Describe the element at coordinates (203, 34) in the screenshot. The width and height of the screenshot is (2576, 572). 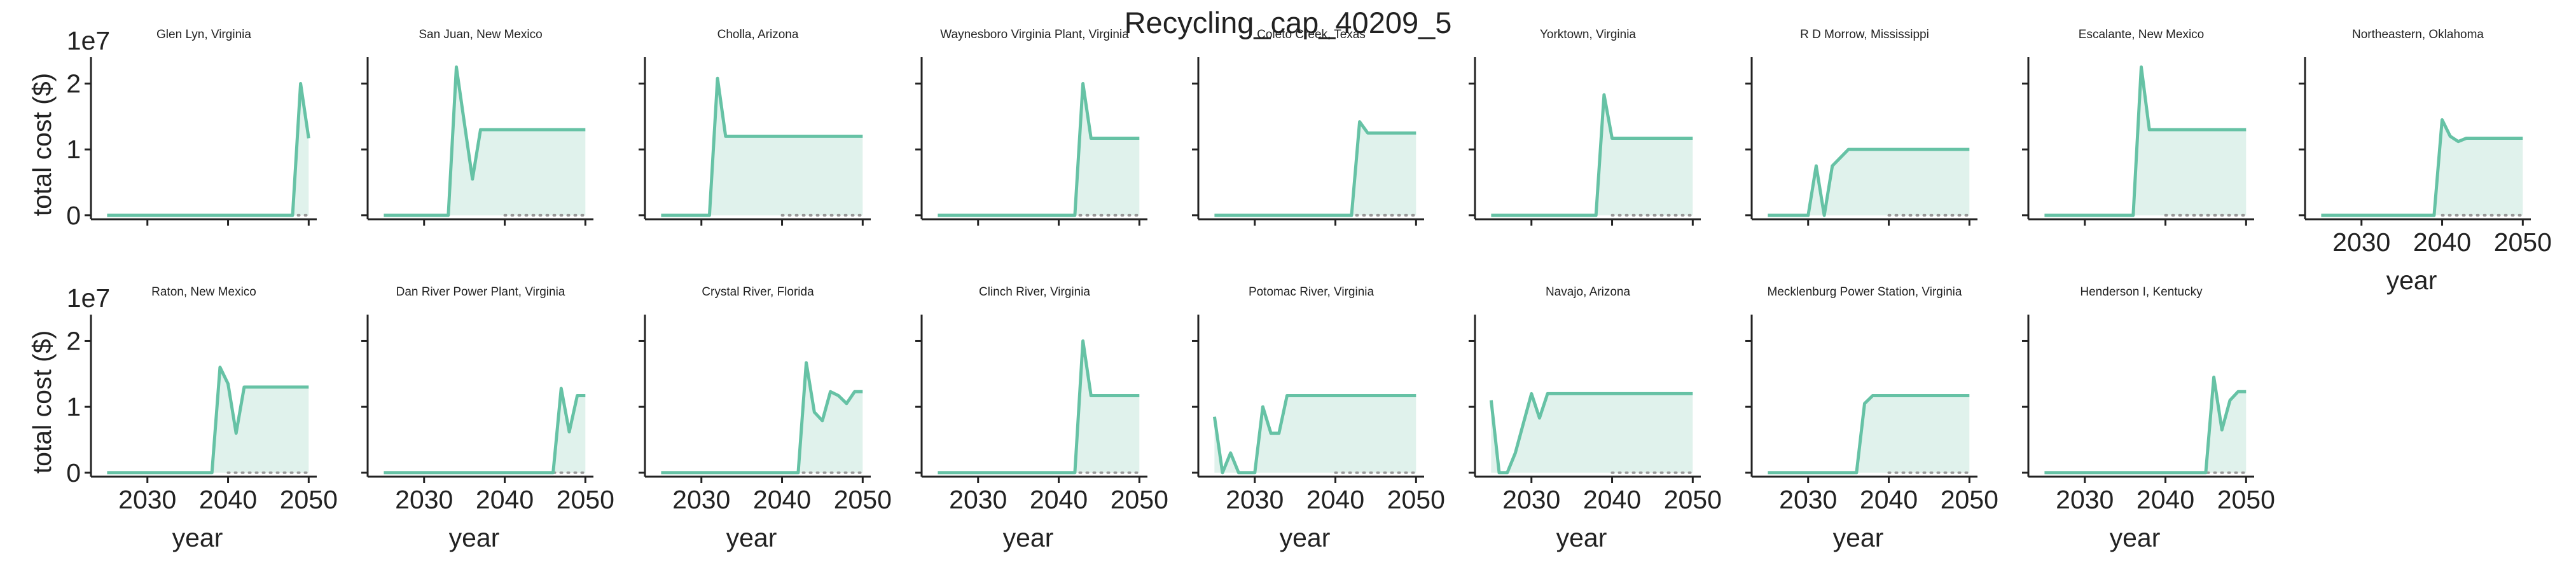
I see `subplot-title: Glen Lyn, Virginia` at that location.